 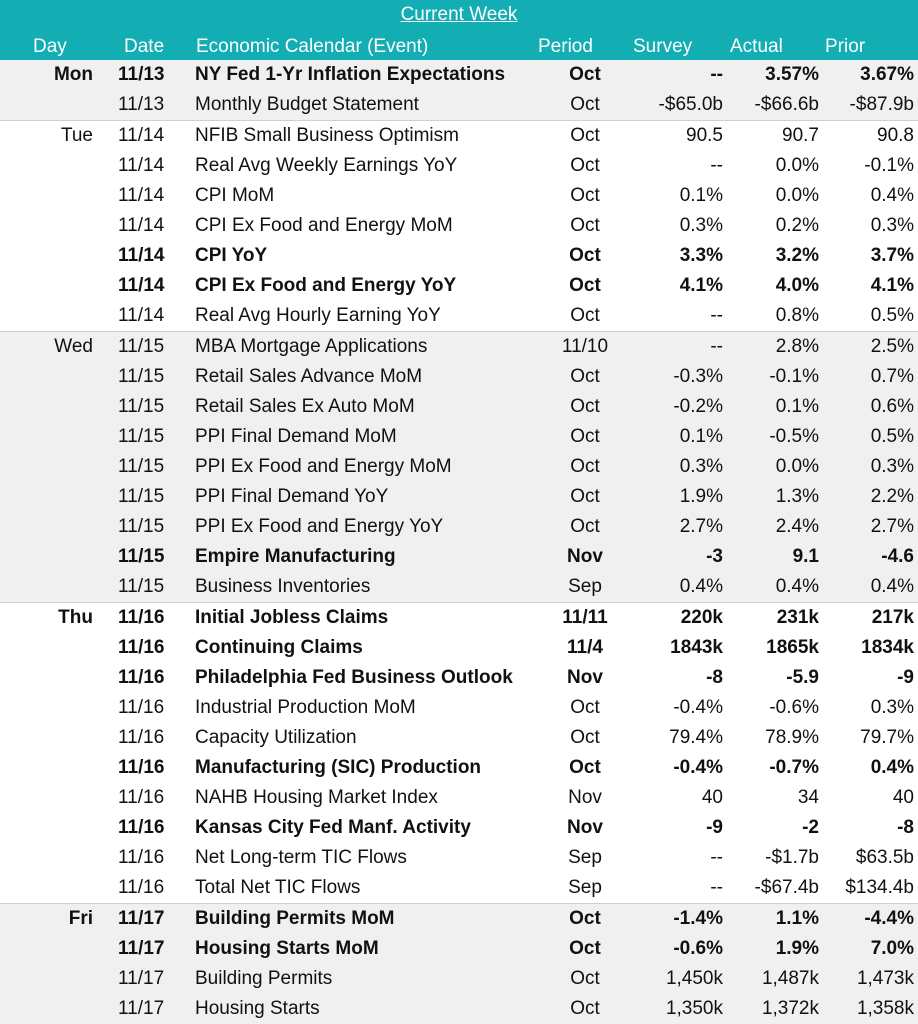 I want to click on survey-cell: 79.4%, so click(x=696, y=737).